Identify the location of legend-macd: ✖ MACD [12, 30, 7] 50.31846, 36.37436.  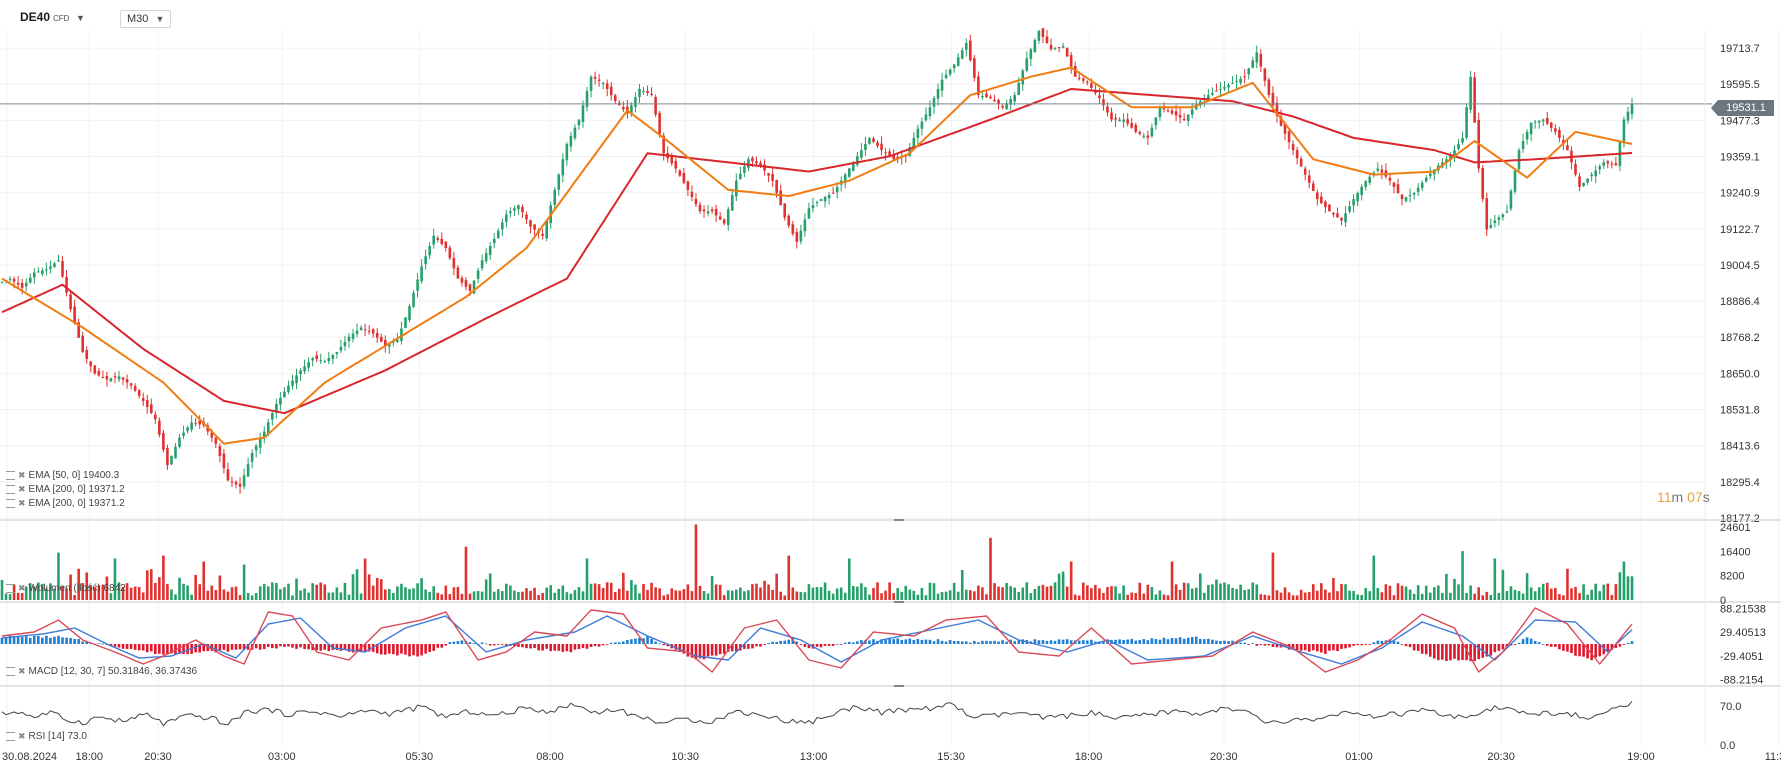
(101, 671).